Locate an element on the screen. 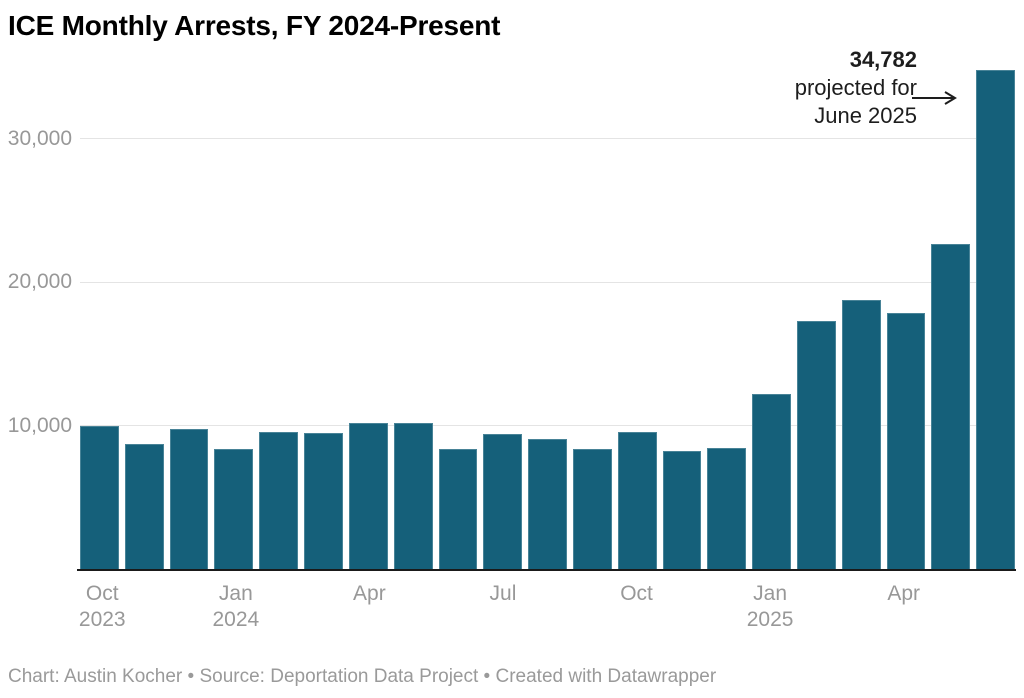 The height and width of the screenshot is (698, 1024). bar-nov-2024 is located at coordinates (682, 510).